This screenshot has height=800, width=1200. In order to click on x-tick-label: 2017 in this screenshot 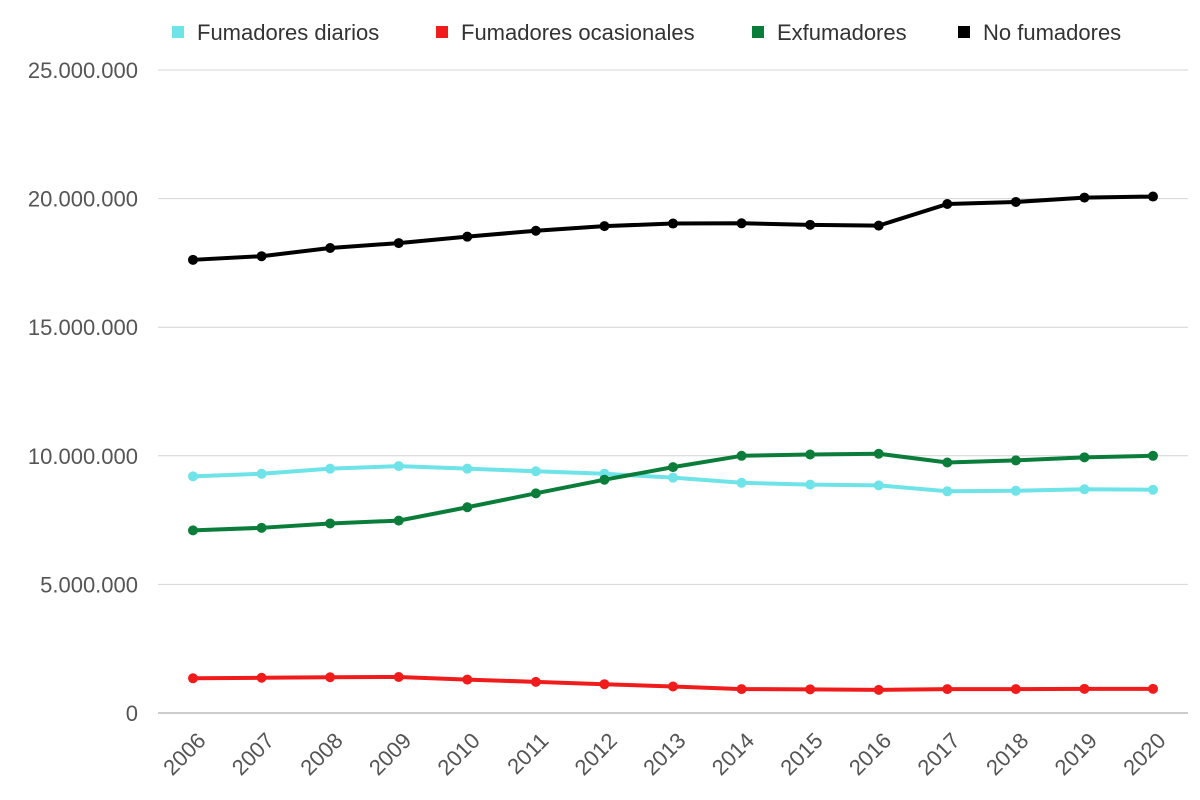, I will do `click(939, 754)`.